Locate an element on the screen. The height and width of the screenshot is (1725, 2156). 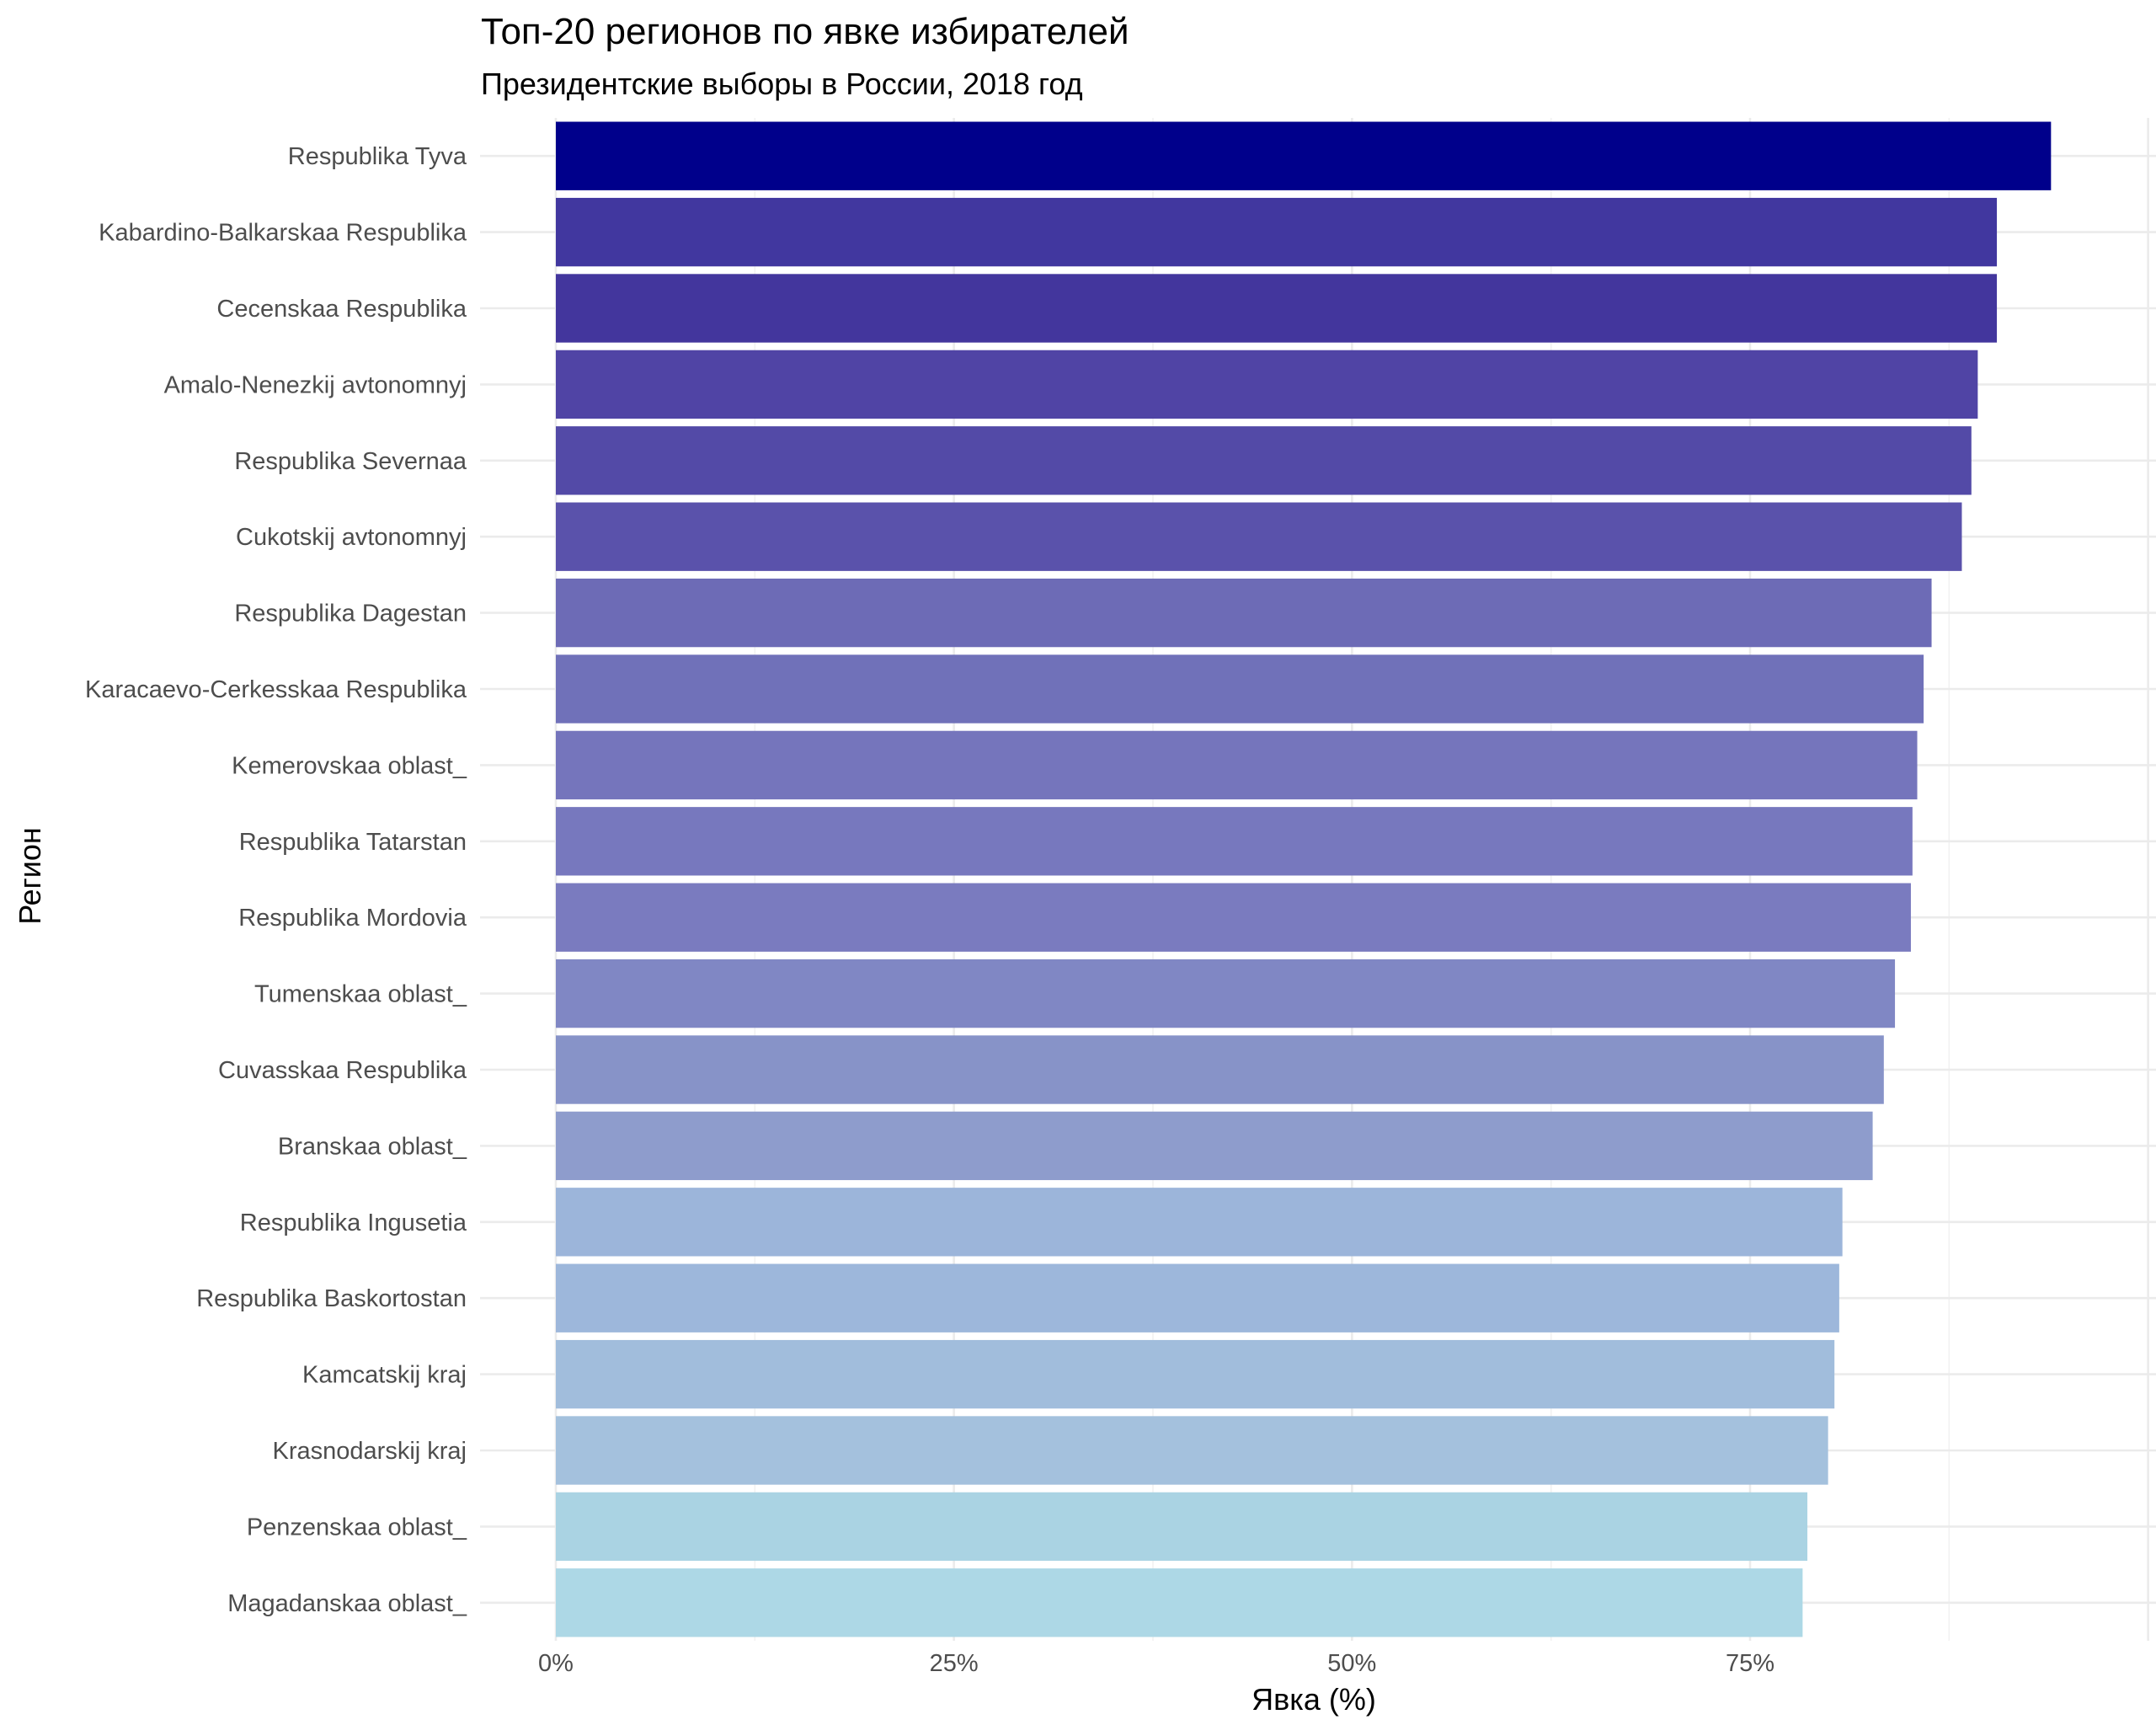
y-tick-label: Cuvasskaa Respublika is located at coordinates (342, 1070).